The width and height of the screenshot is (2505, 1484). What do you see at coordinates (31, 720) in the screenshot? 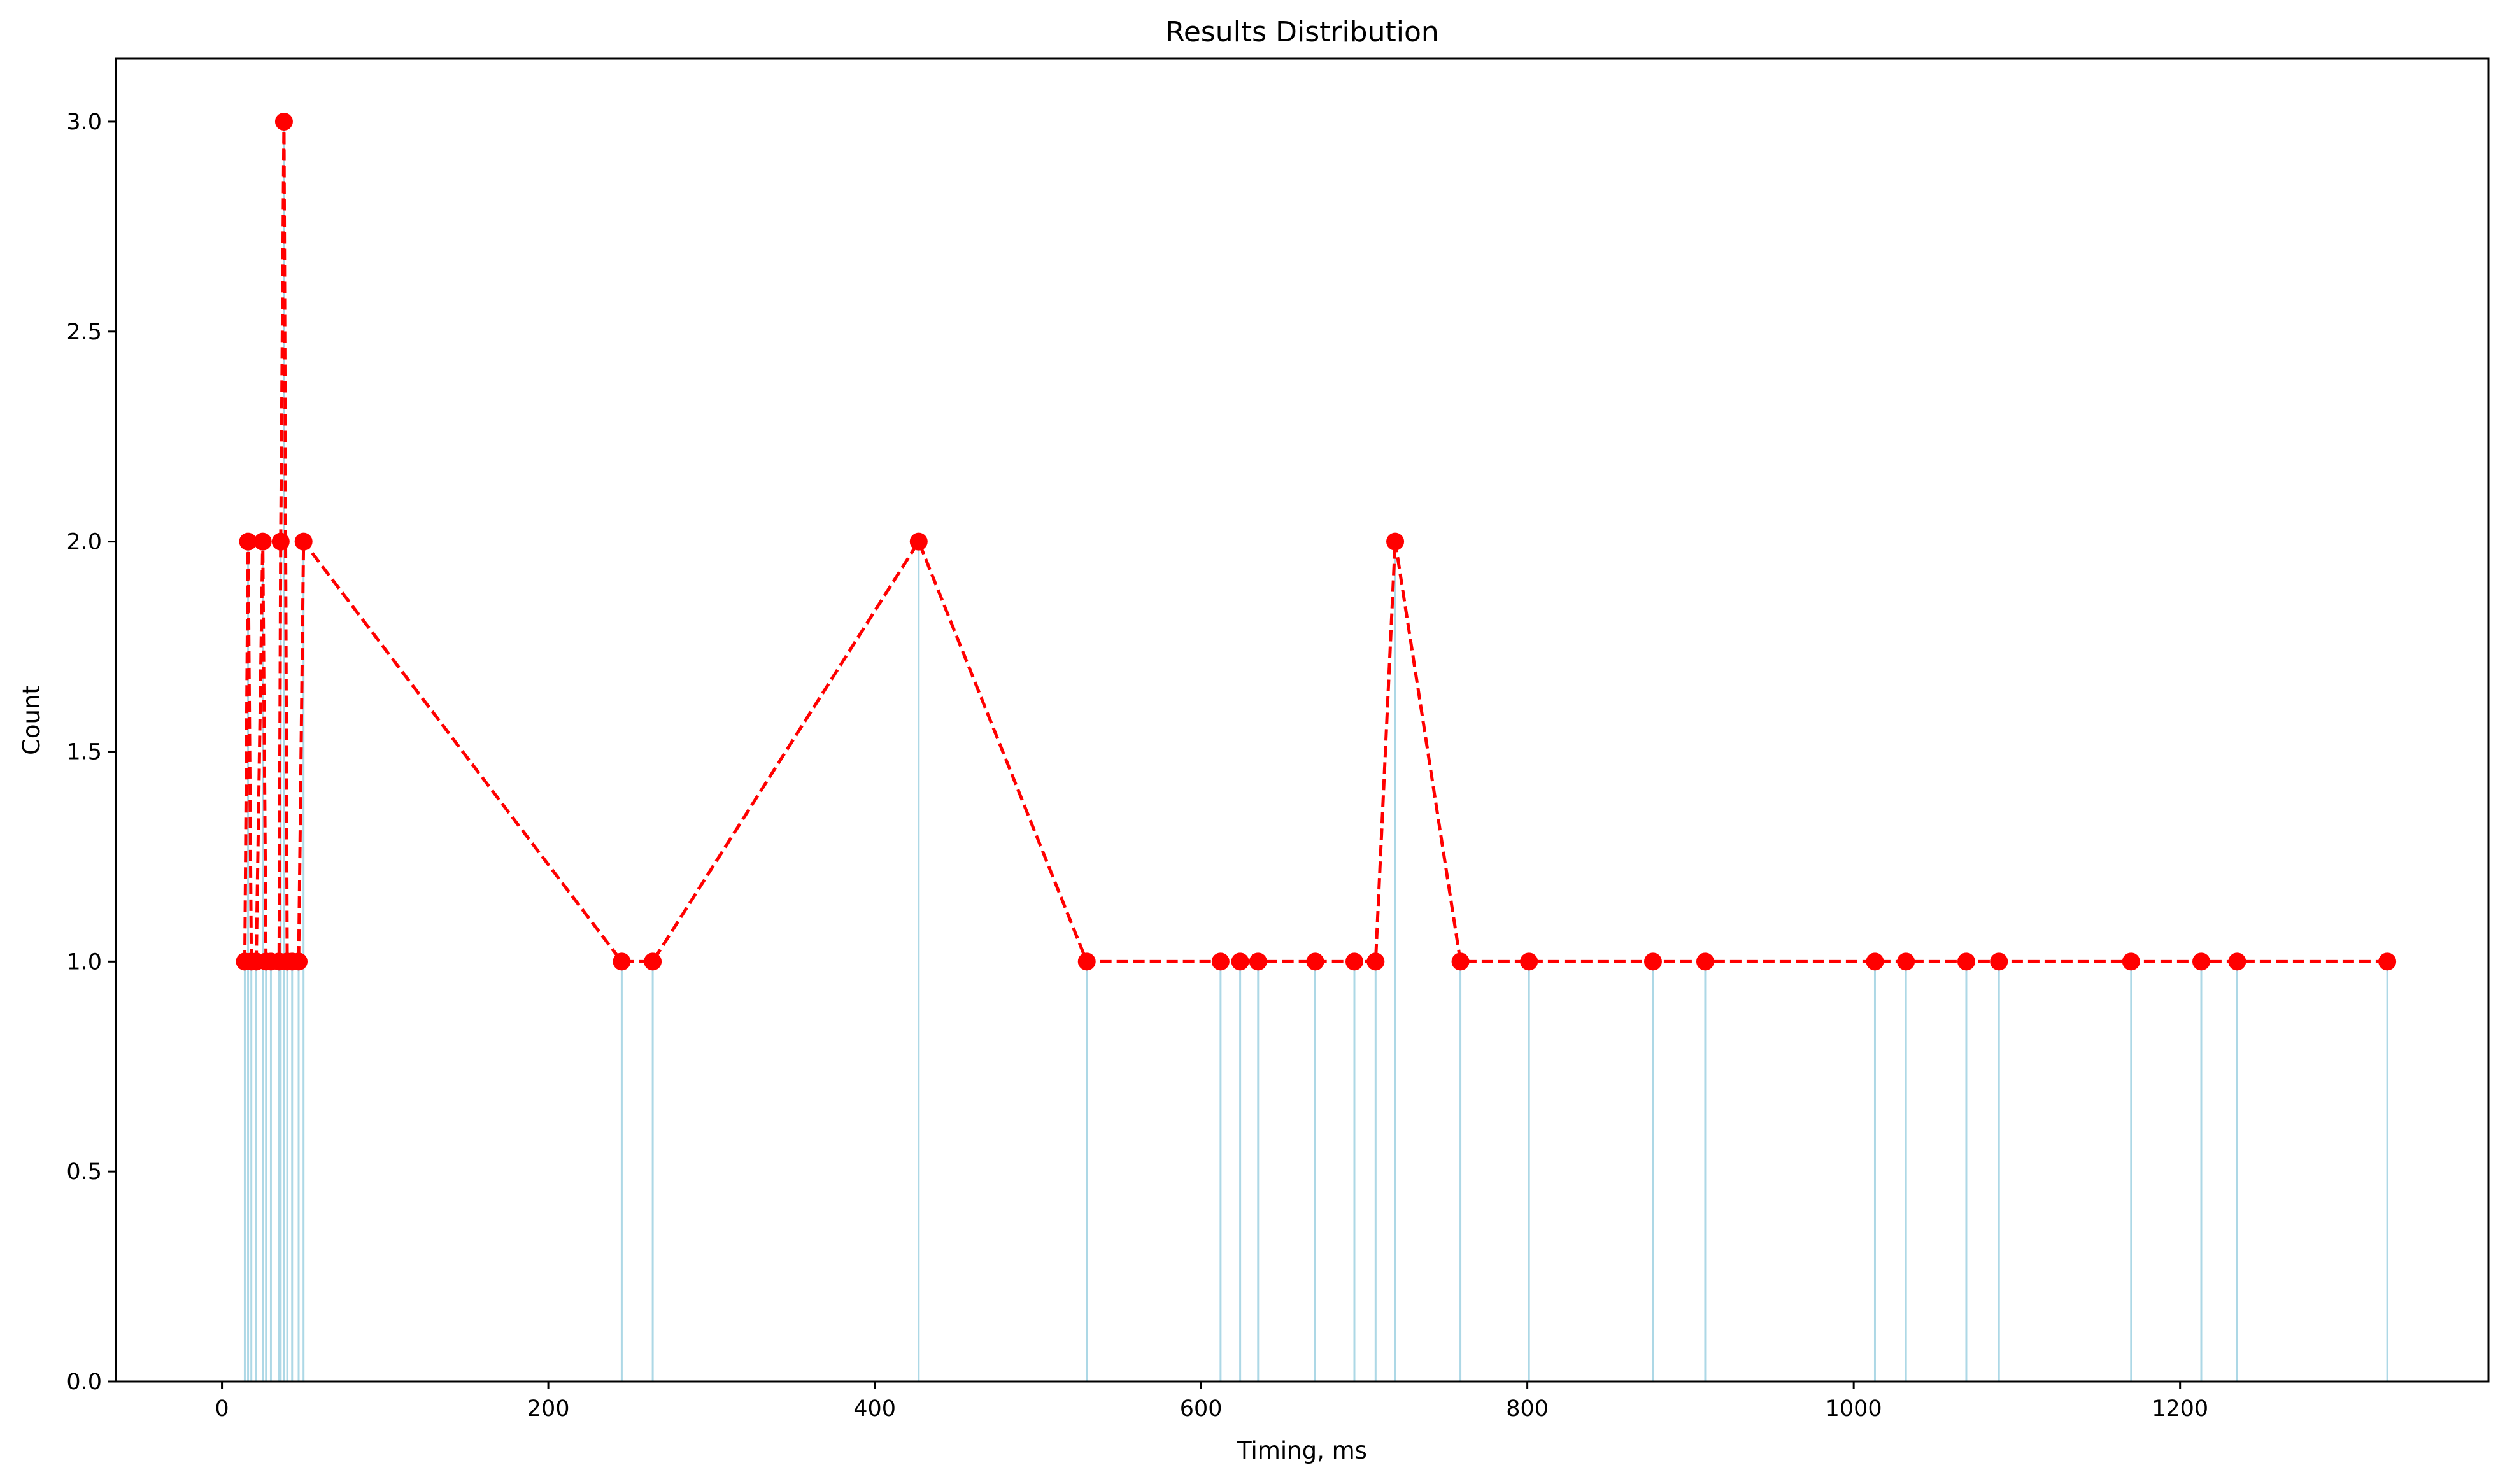
I see `y-axis-title: Count` at bounding box center [31, 720].